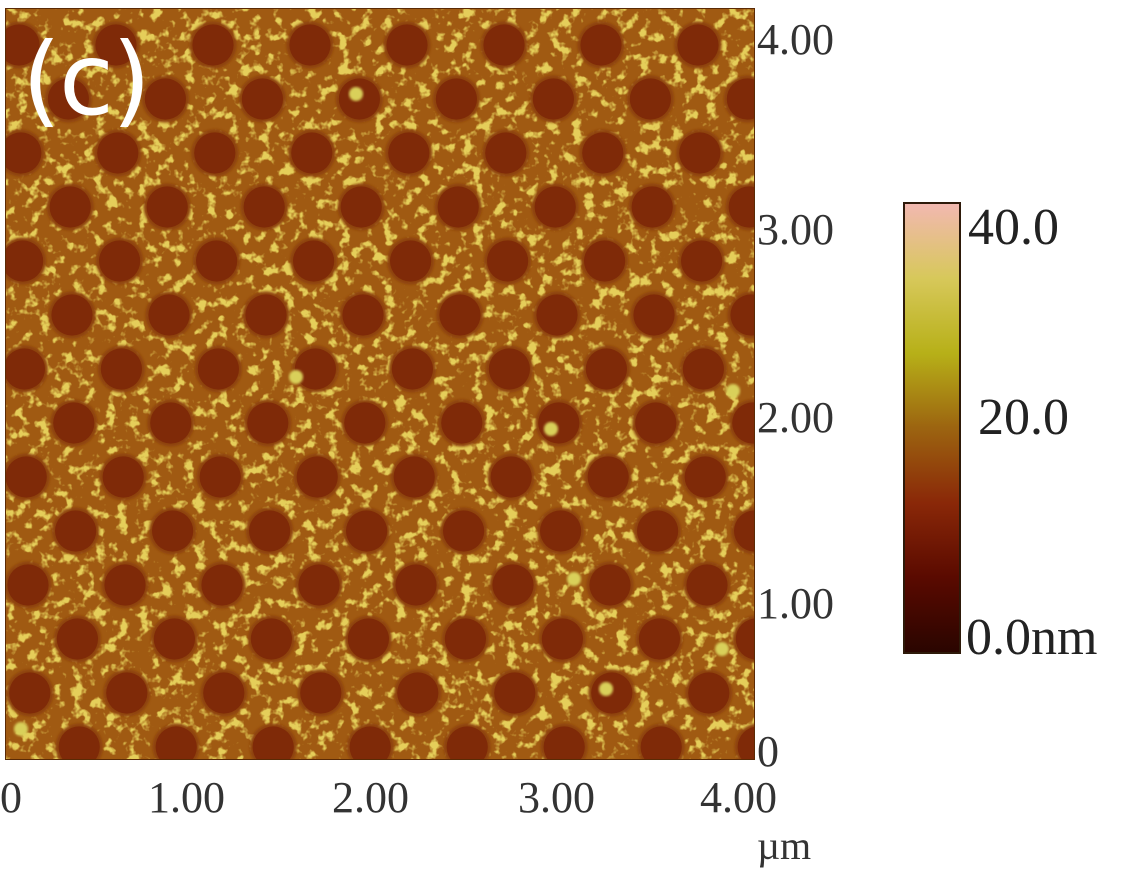  What do you see at coordinates (784, 845) in the screenshot?
I see `x-axis-unit: µm` at bounding box center [784, 845].